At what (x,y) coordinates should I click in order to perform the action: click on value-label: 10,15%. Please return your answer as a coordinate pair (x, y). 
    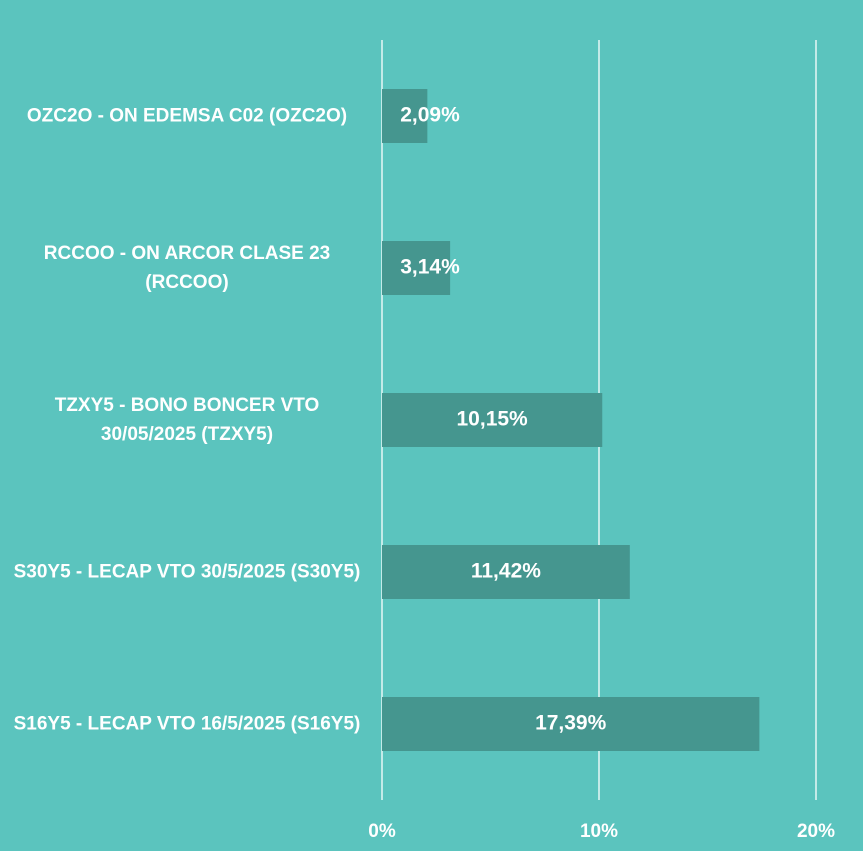
    Looking at the image, I should click on (493, 419).